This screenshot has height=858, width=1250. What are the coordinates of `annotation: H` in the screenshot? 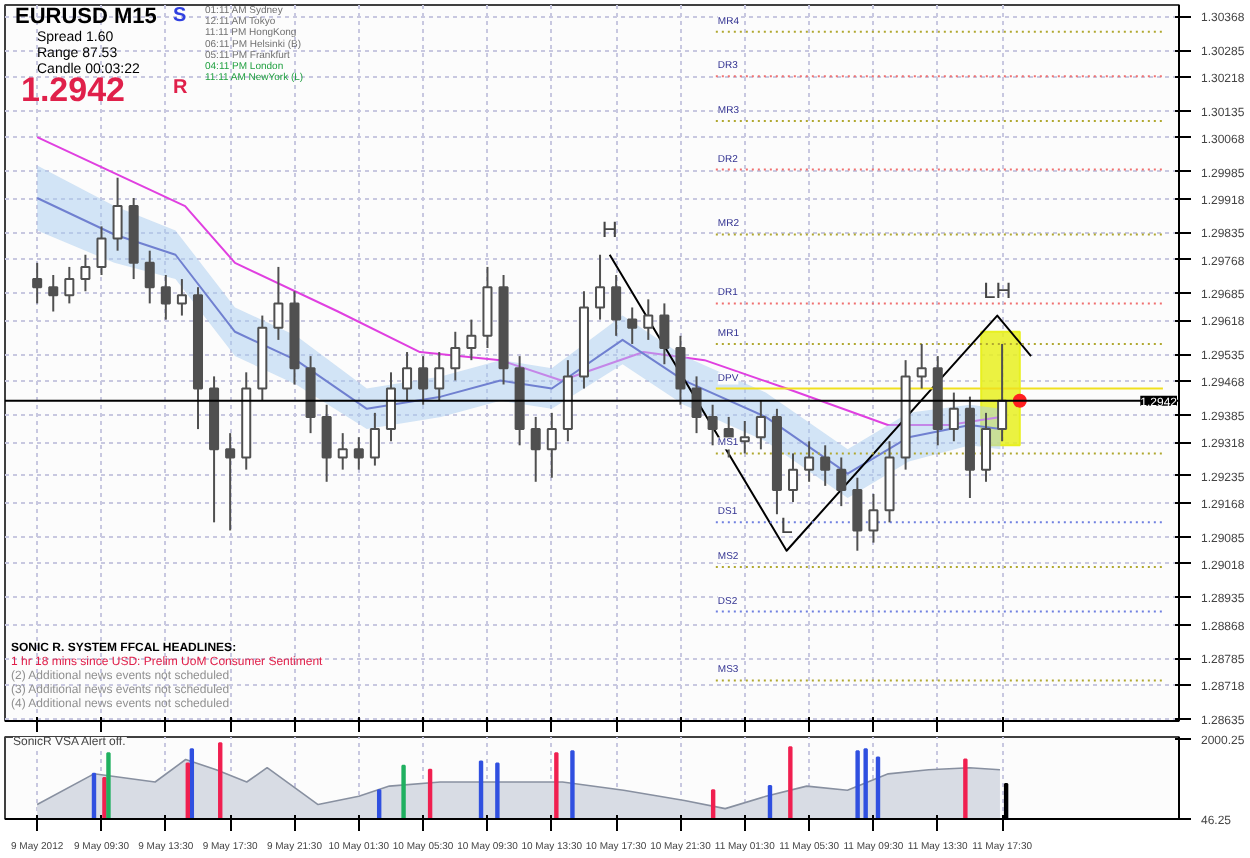 It's located at (609, 230).